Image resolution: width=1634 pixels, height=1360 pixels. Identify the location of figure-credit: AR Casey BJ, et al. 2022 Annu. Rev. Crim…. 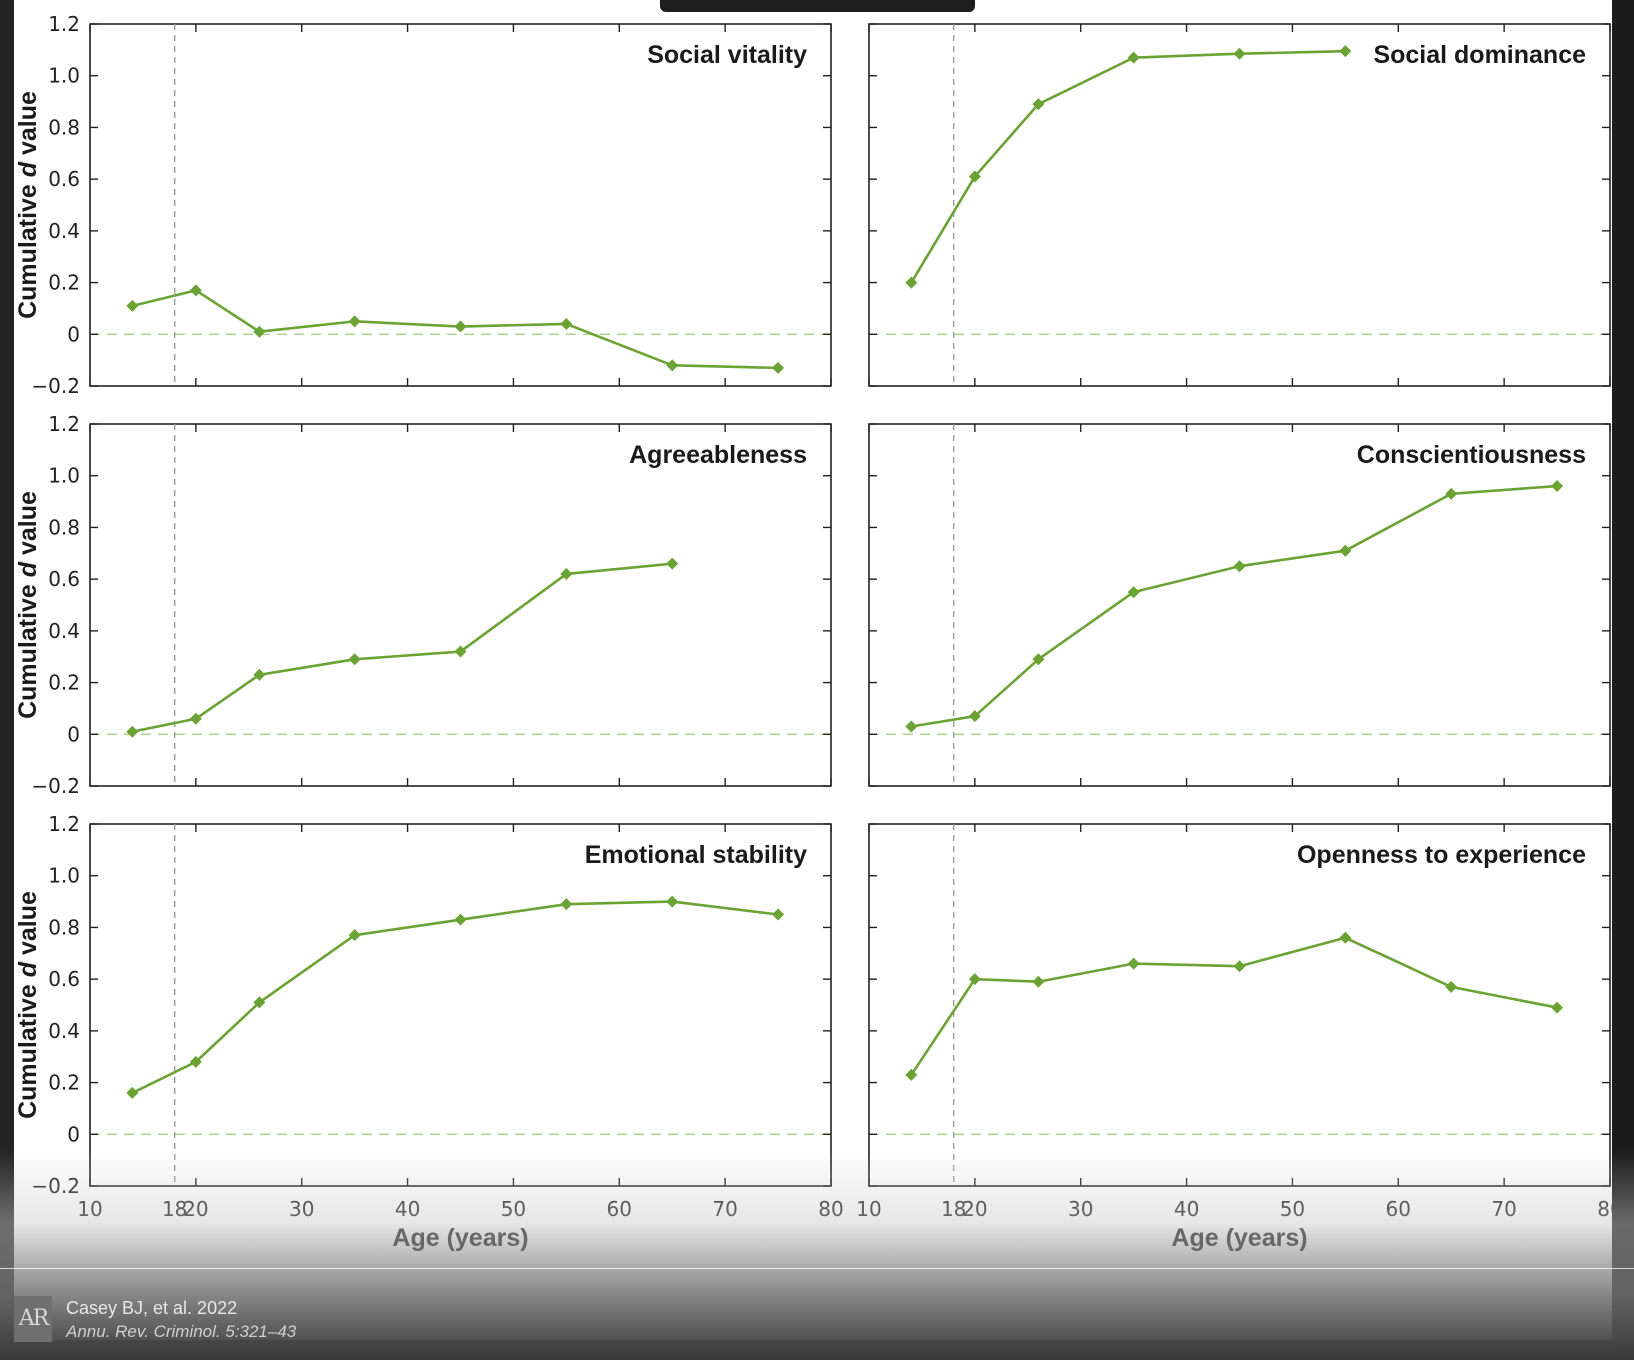
(314, 1320).